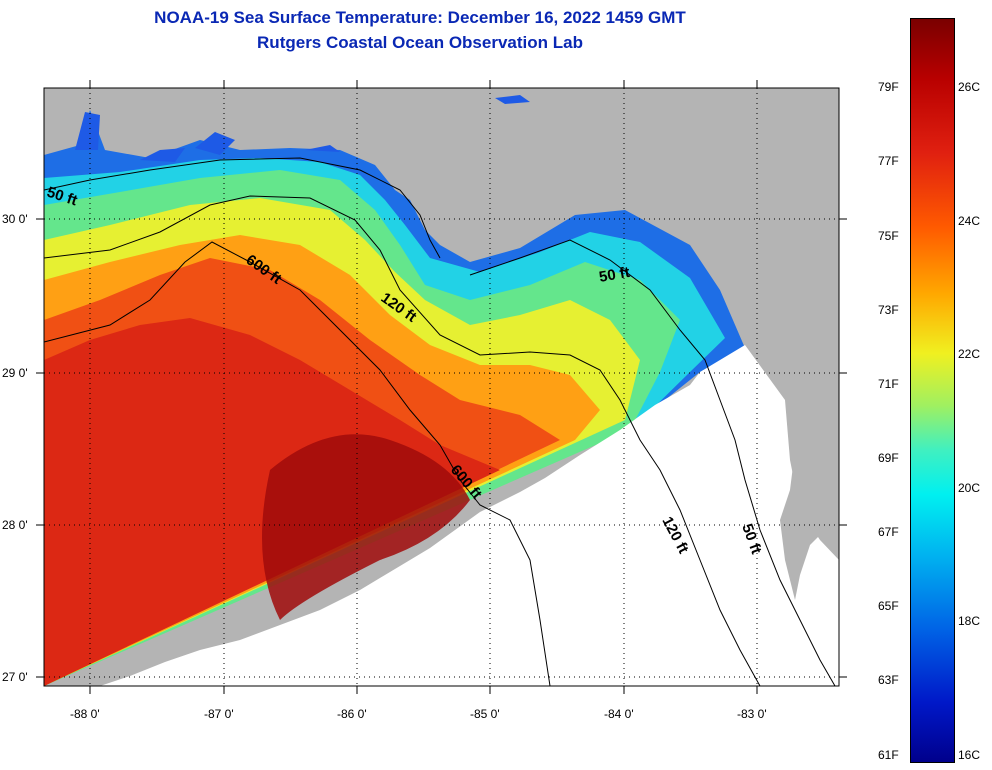 The height and width of the screenshot is (770, 992). I want to click on colorbar-c-label: 26C, so click(969, 87).